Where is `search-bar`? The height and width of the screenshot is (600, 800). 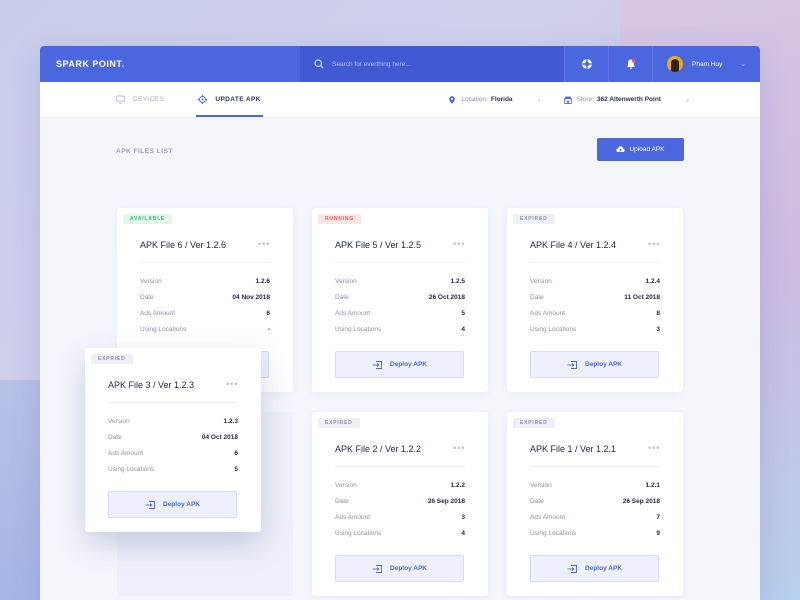 search-bar is located at coordinates (432, 64).